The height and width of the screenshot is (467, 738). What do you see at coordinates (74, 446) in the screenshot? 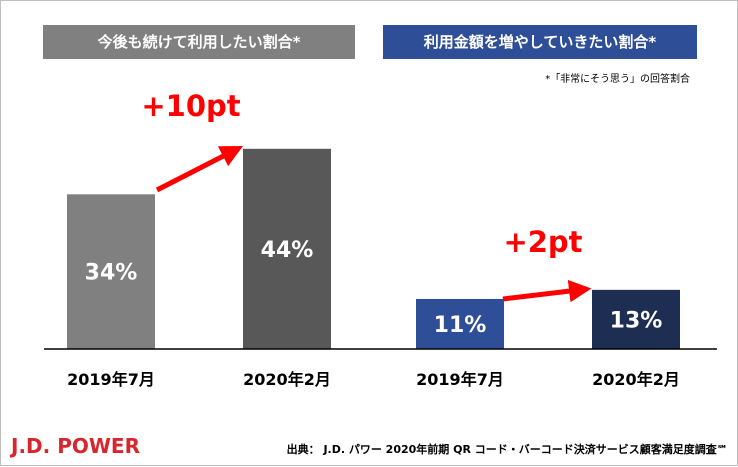
I see `brand-logo: J.D. POWER` at bounding box center [74, 446].